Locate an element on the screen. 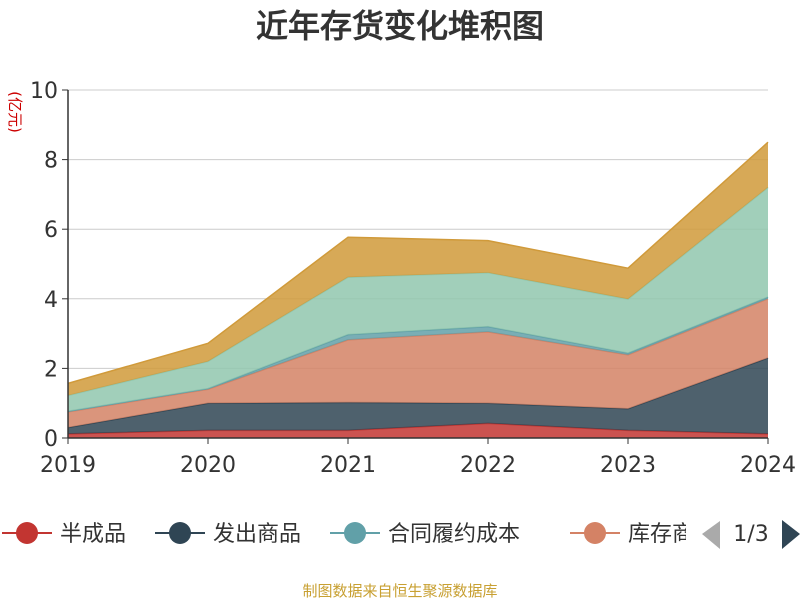  legend: 半成品 发出商品 合同履约成本 库存商 is located at coordinates (348, 534).